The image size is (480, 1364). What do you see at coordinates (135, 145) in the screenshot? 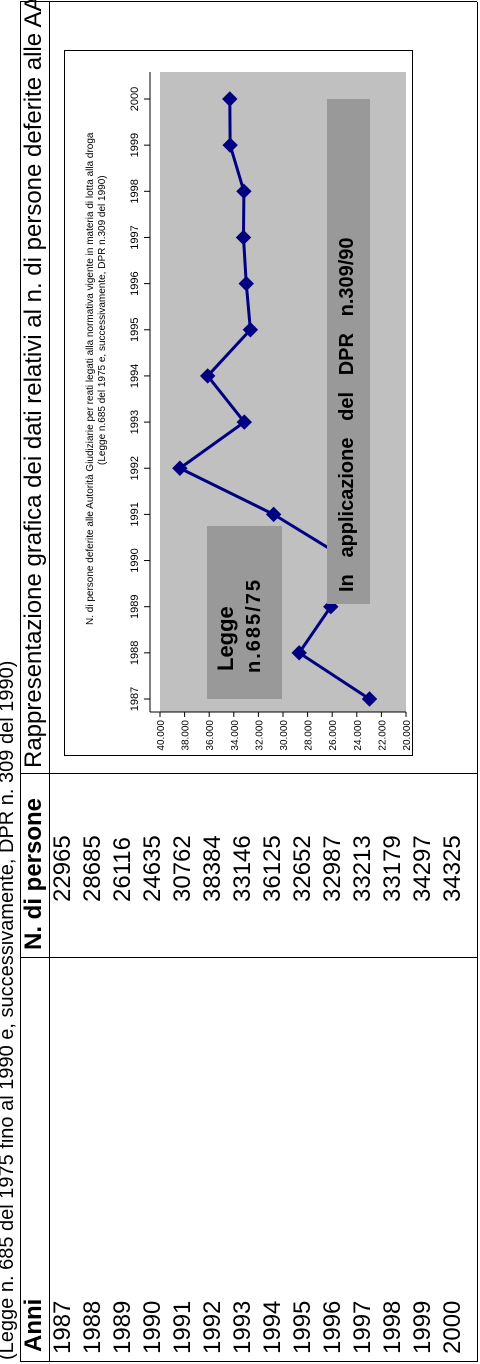
I see `x-tick-label: 1999` at bounding box center [135, 145].